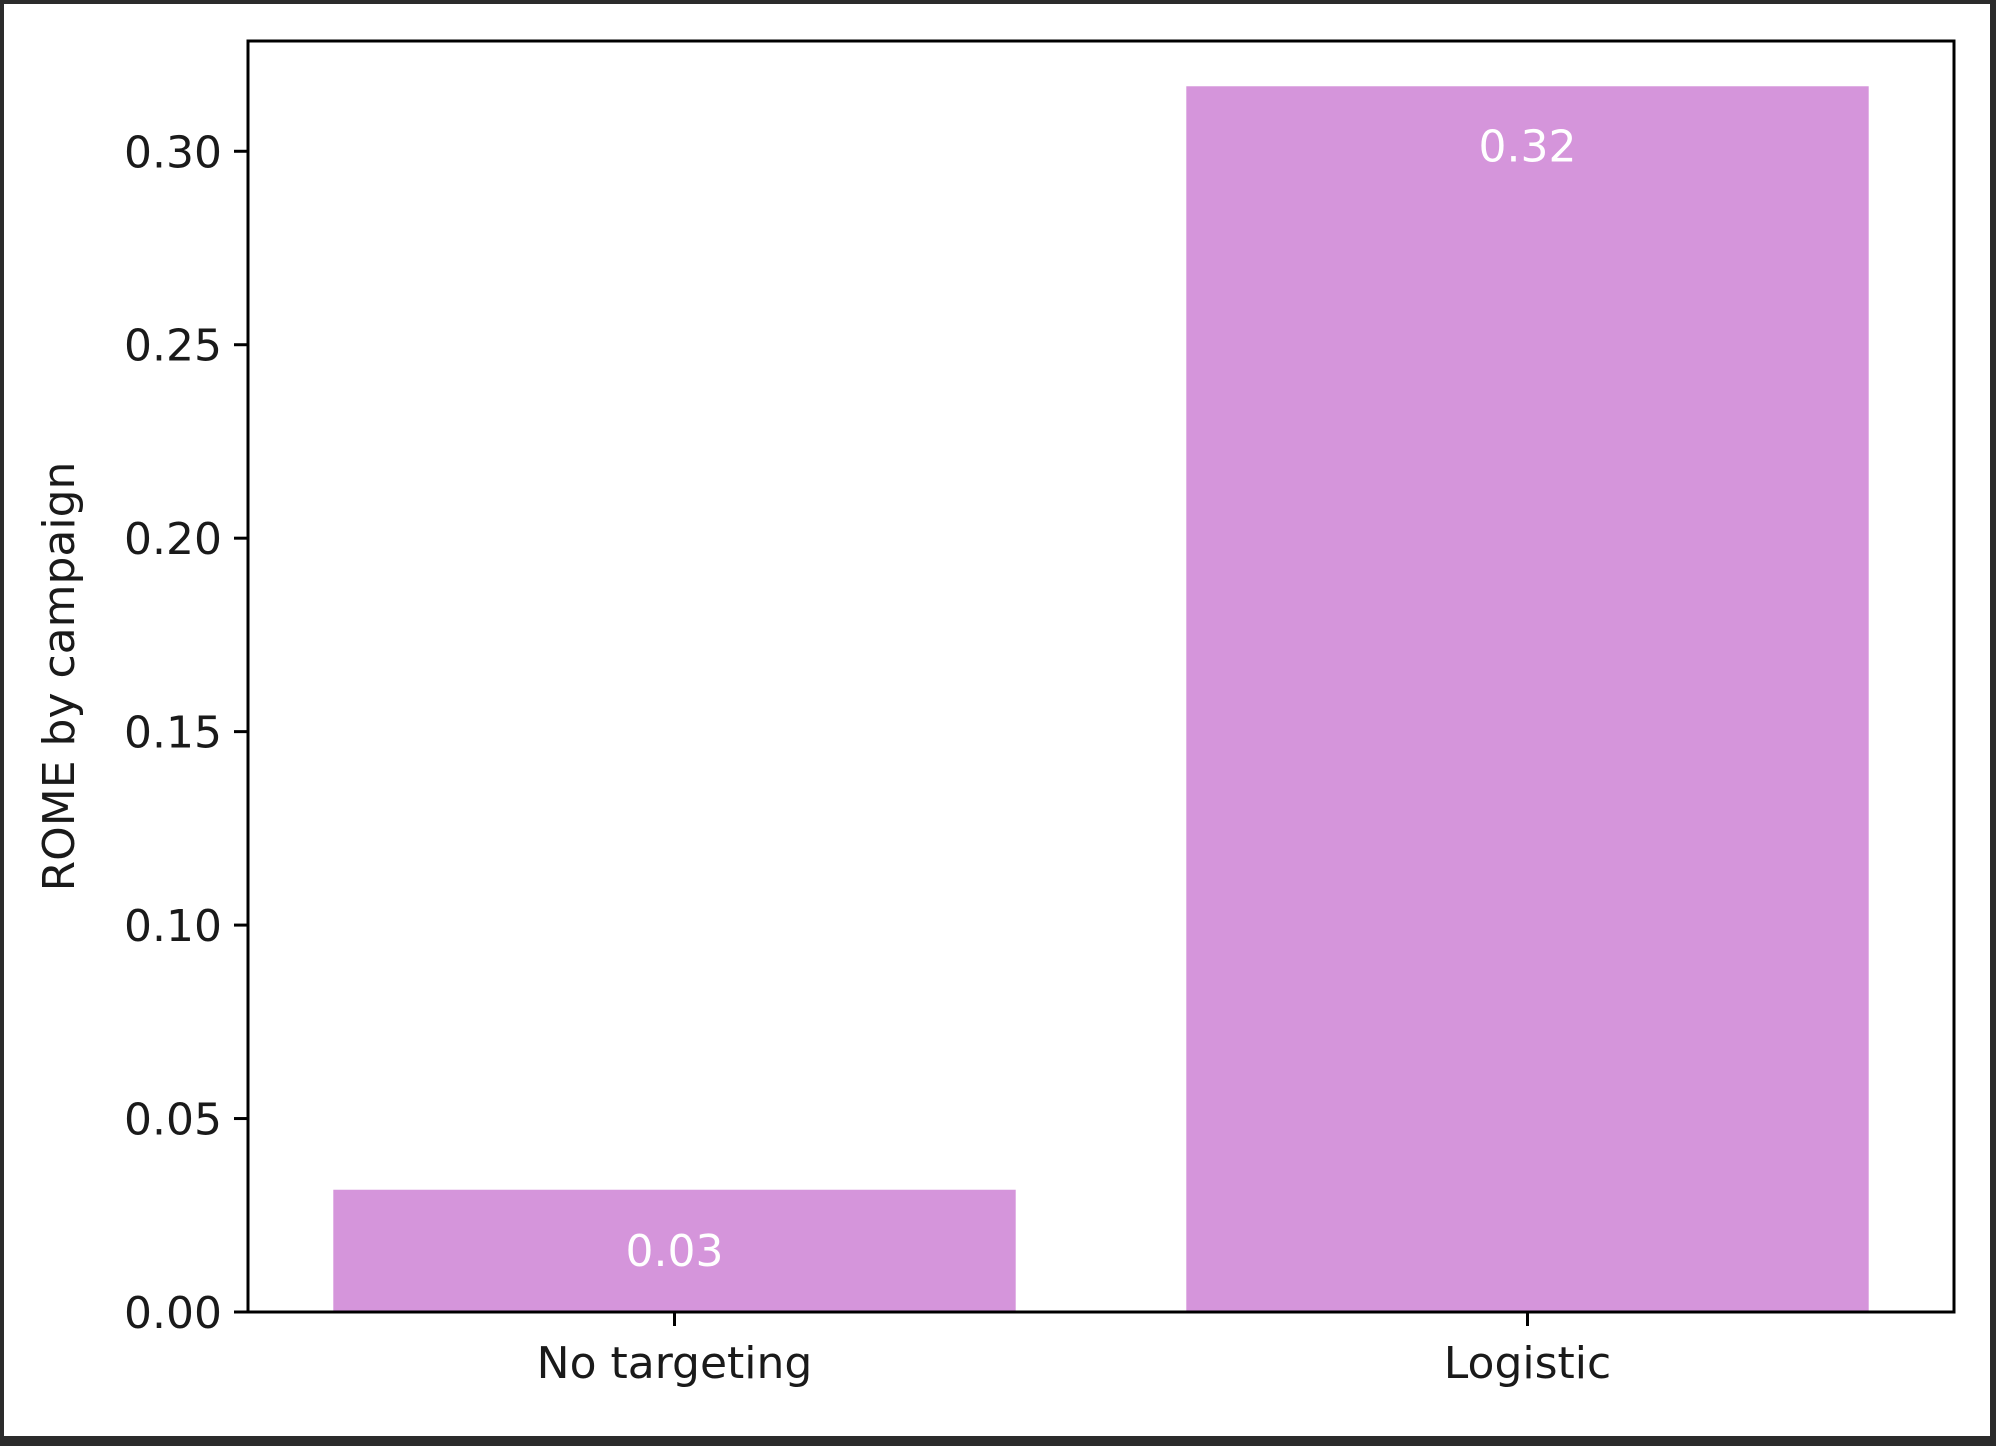 The width and height of the screenshot is (1996, 1446). Describe the element at coordinates (675, 1363) in the screenshot. I see `x-tick-label: No targeting` at that location.